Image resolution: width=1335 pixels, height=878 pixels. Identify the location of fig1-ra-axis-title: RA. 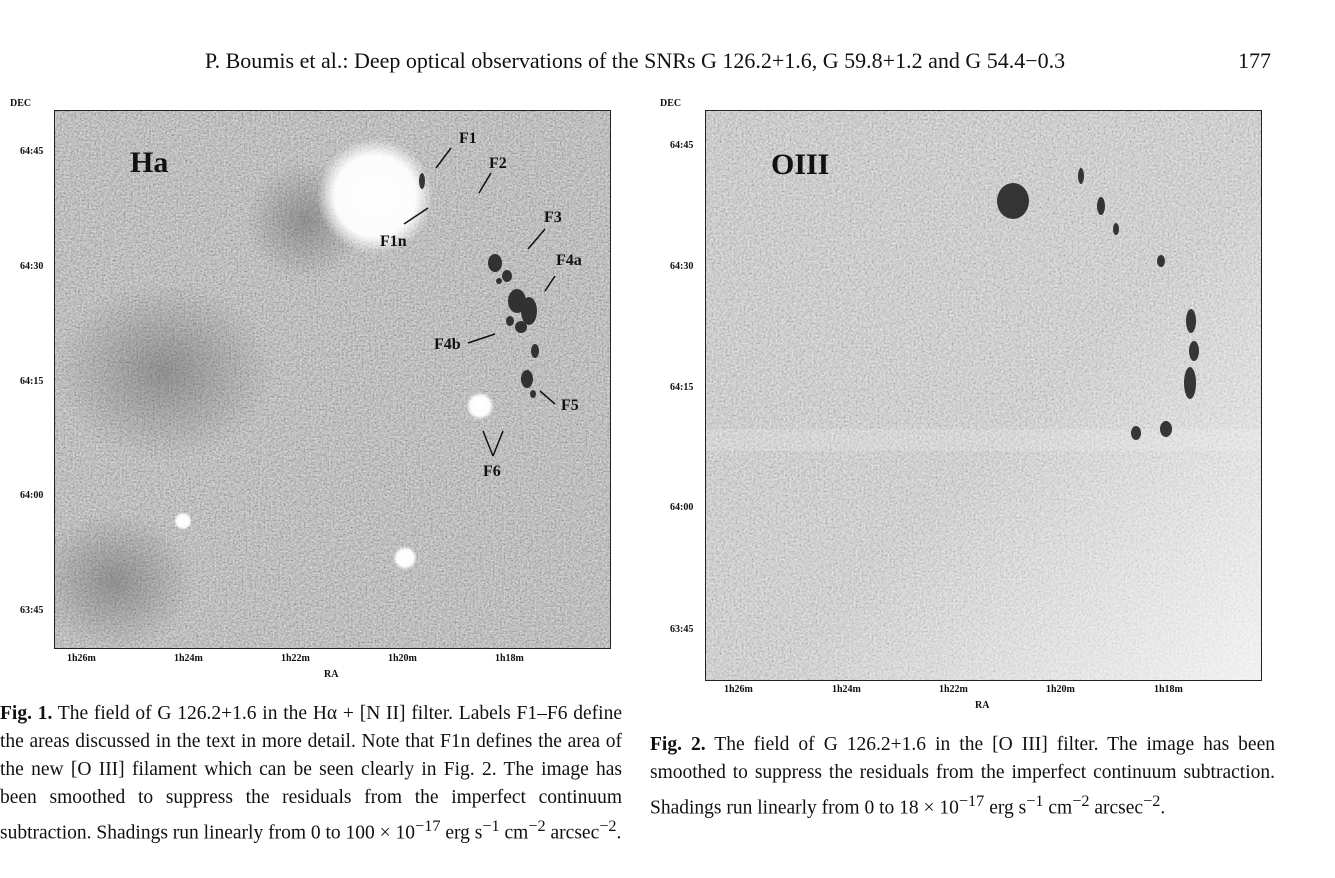
(331, 674).